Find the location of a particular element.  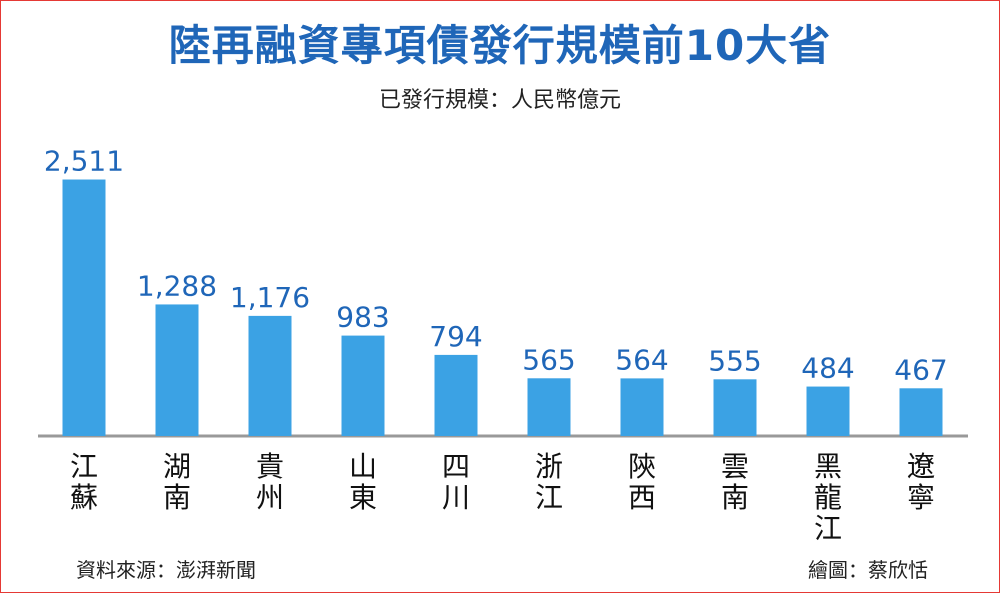

category-label: 江蘇 is located at coordinates (84, 482).